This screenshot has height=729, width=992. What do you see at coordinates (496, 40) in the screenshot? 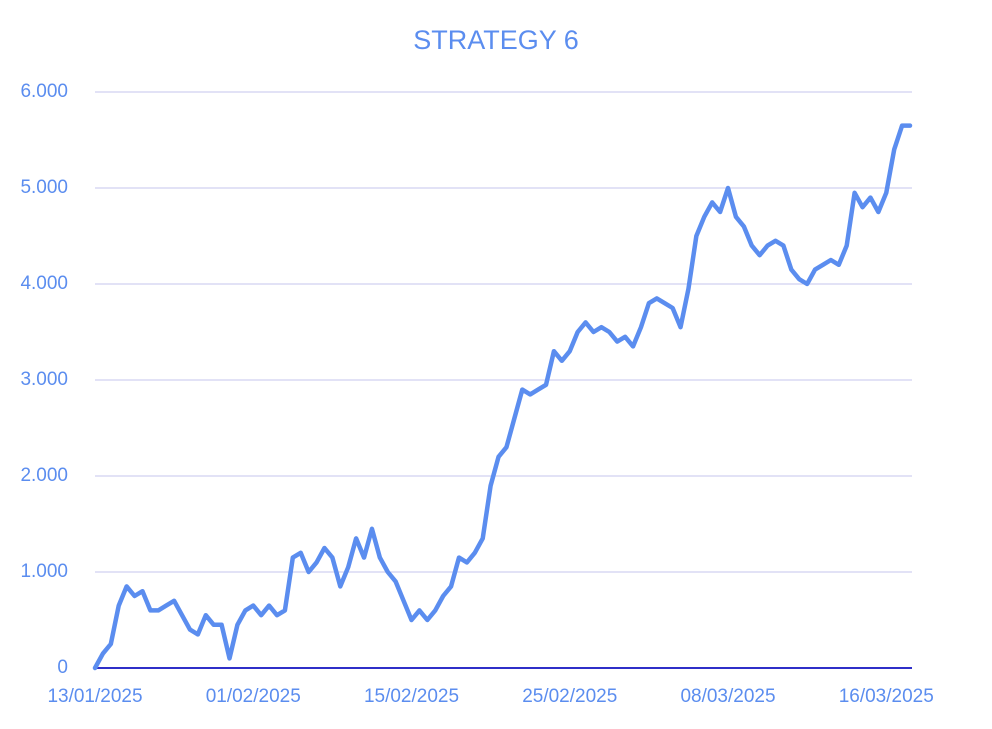
I see `chart-title: STRATEGY 6` at bounding box center [496, 40].